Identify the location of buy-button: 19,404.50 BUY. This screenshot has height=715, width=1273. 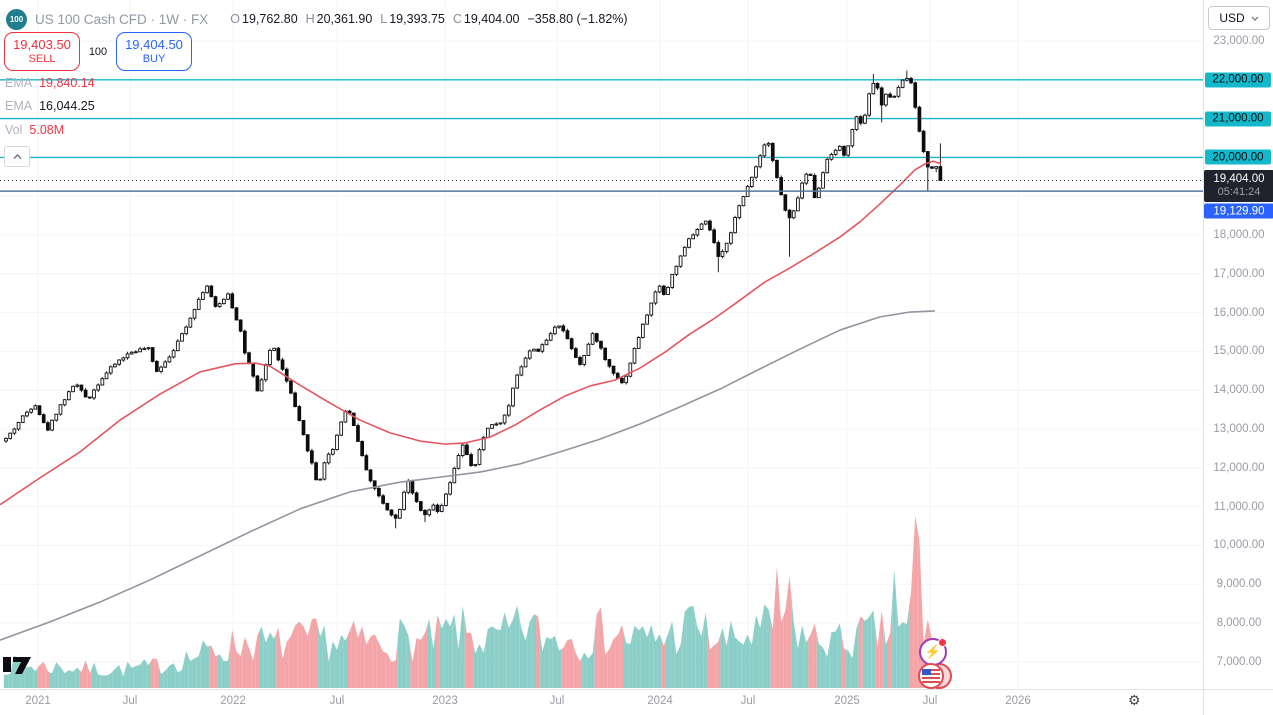
(154, 51).